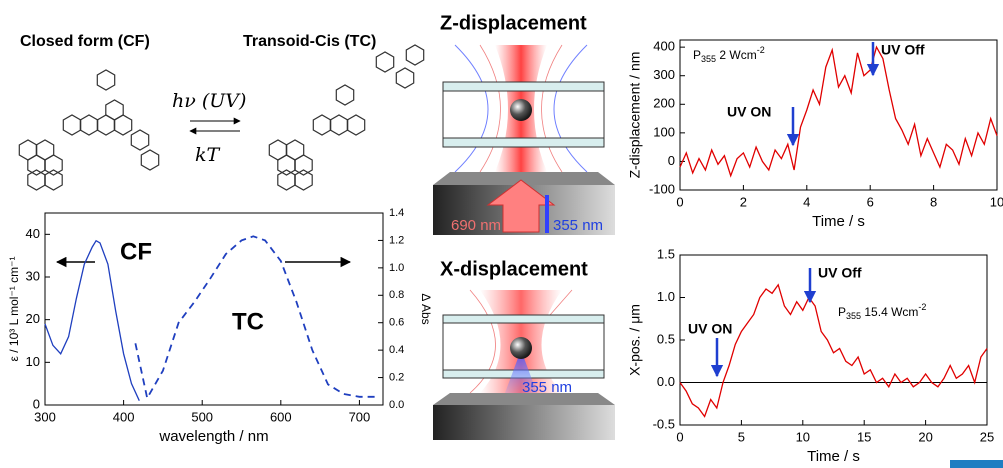 The image size is (1003, 468). What do you see at coordinates (396, 213) in the screenshot?
I see `y2-tick-label: 1.4` at bounding box center [396, 213].